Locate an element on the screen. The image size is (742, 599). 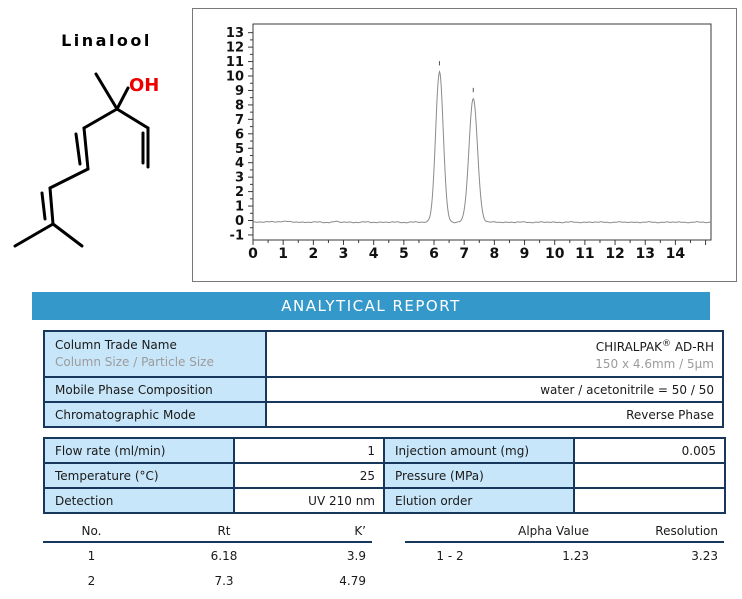
peak-no: 2 is located at coordinates (91, 581).